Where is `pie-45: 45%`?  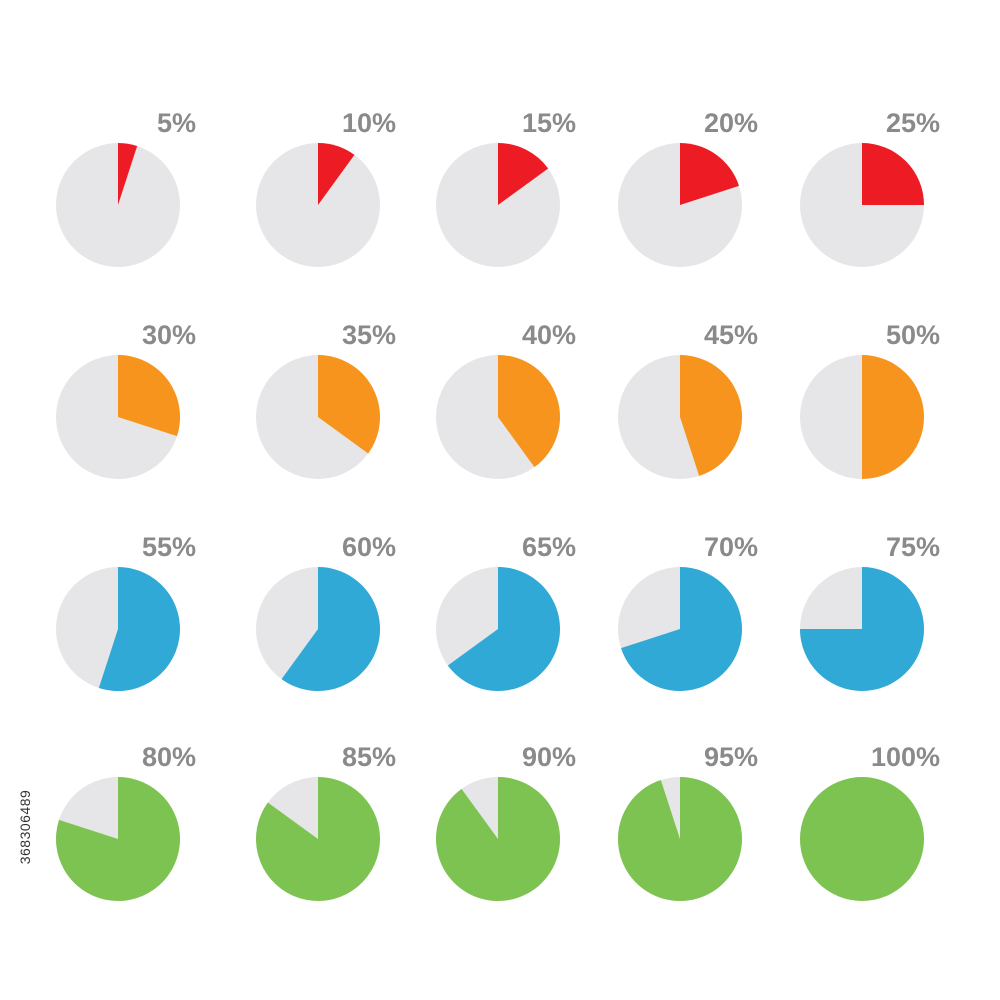 pie-45: 45% is located at coordinates (688, 399).